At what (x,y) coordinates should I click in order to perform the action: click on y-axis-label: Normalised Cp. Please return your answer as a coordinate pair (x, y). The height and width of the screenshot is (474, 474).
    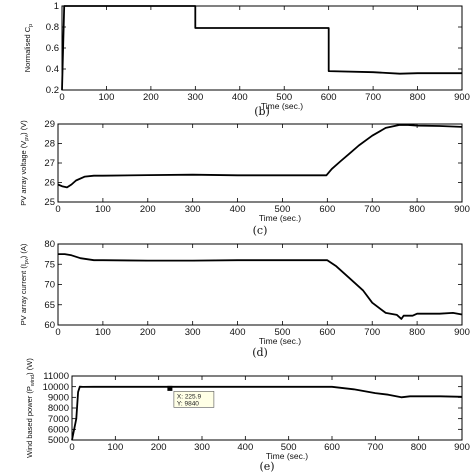
    Looking at the image, I should click on (28, 48).